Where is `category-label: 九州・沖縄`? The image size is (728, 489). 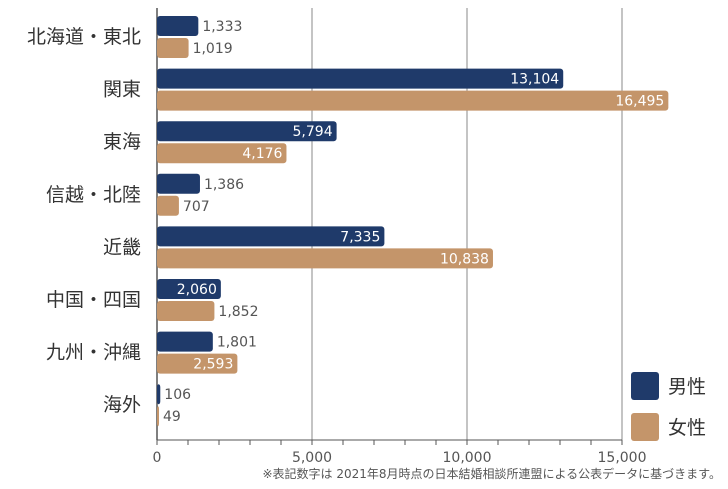 category-label: 九州・沖縄 is located at coordinates (93, 353).